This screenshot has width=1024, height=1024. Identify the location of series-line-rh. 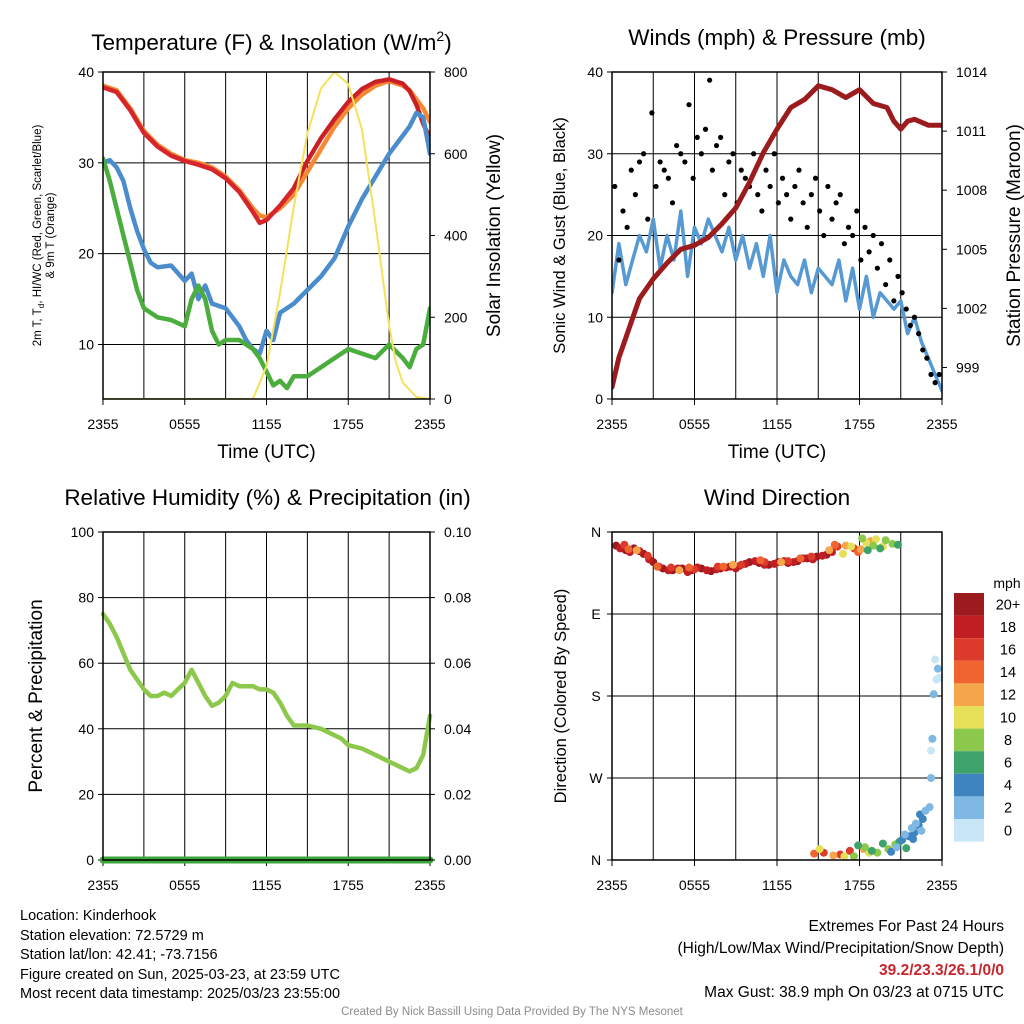
(266, 692).